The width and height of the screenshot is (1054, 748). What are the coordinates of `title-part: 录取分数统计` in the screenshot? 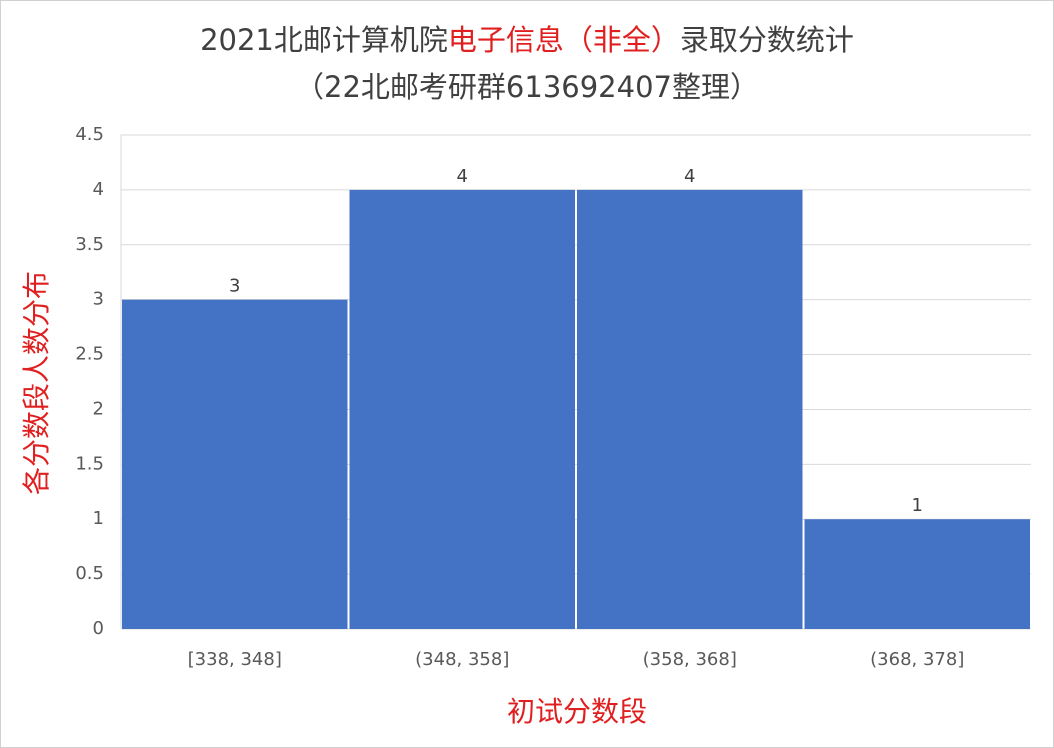 It's located at (767, 40).